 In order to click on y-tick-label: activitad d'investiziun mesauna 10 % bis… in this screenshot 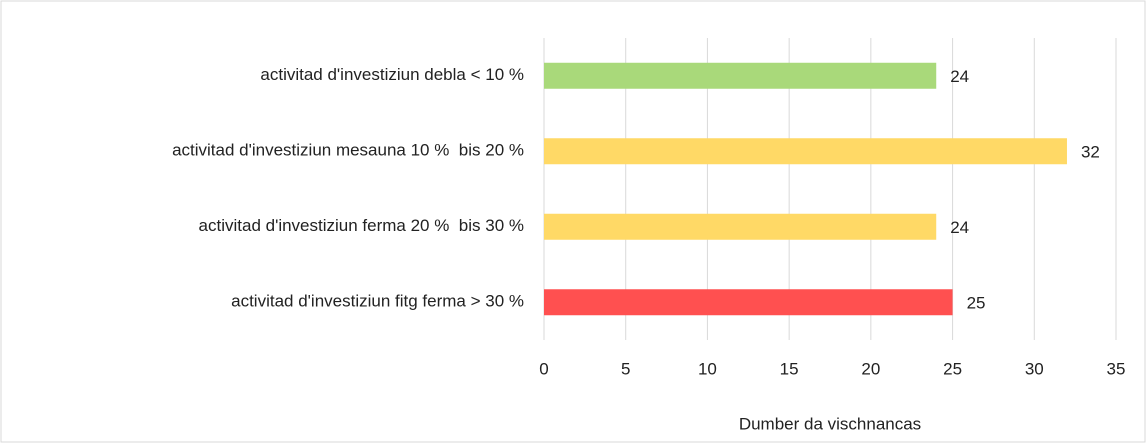, I will do `click(348, 150)`.